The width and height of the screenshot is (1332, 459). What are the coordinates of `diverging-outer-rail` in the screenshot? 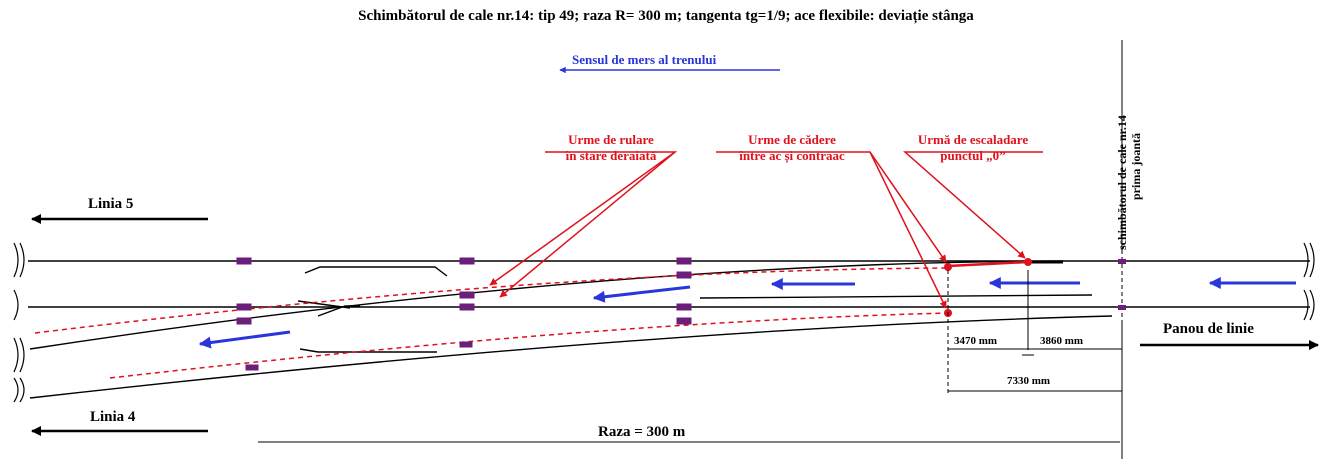 It's located at (571, 357).